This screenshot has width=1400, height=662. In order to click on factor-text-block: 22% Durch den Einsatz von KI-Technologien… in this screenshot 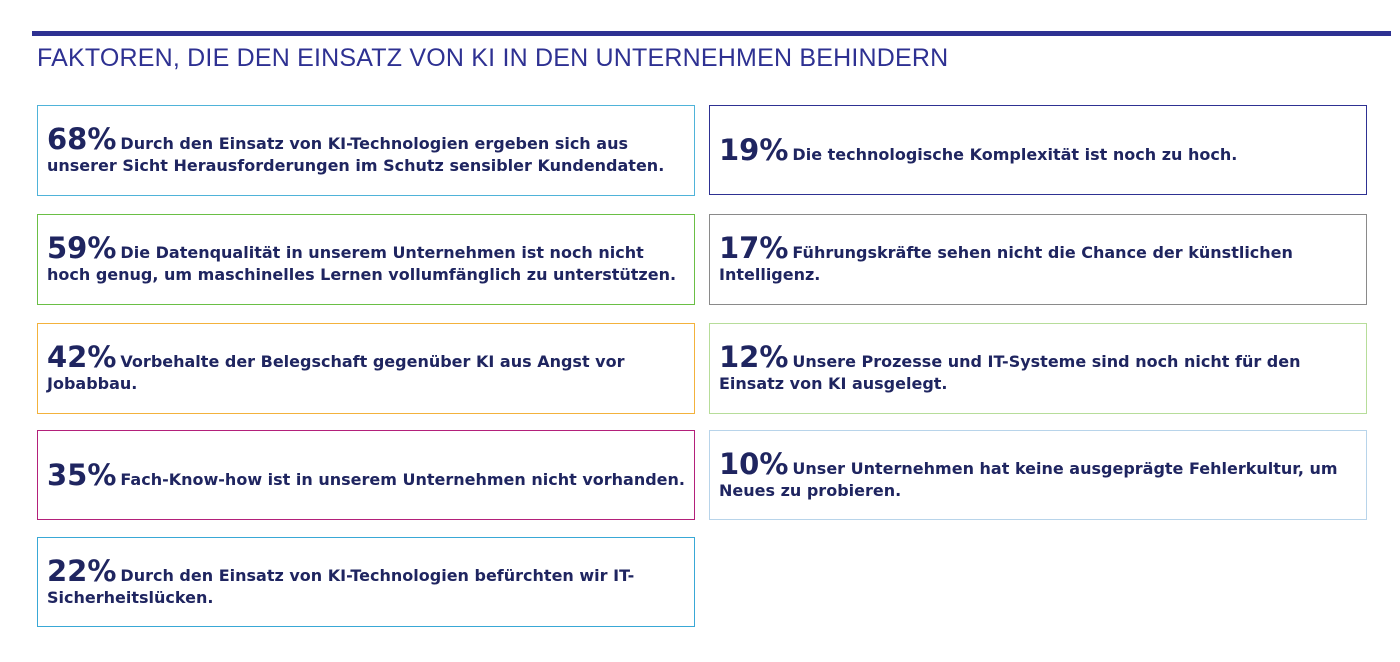, I will do `click(366, 582)`.